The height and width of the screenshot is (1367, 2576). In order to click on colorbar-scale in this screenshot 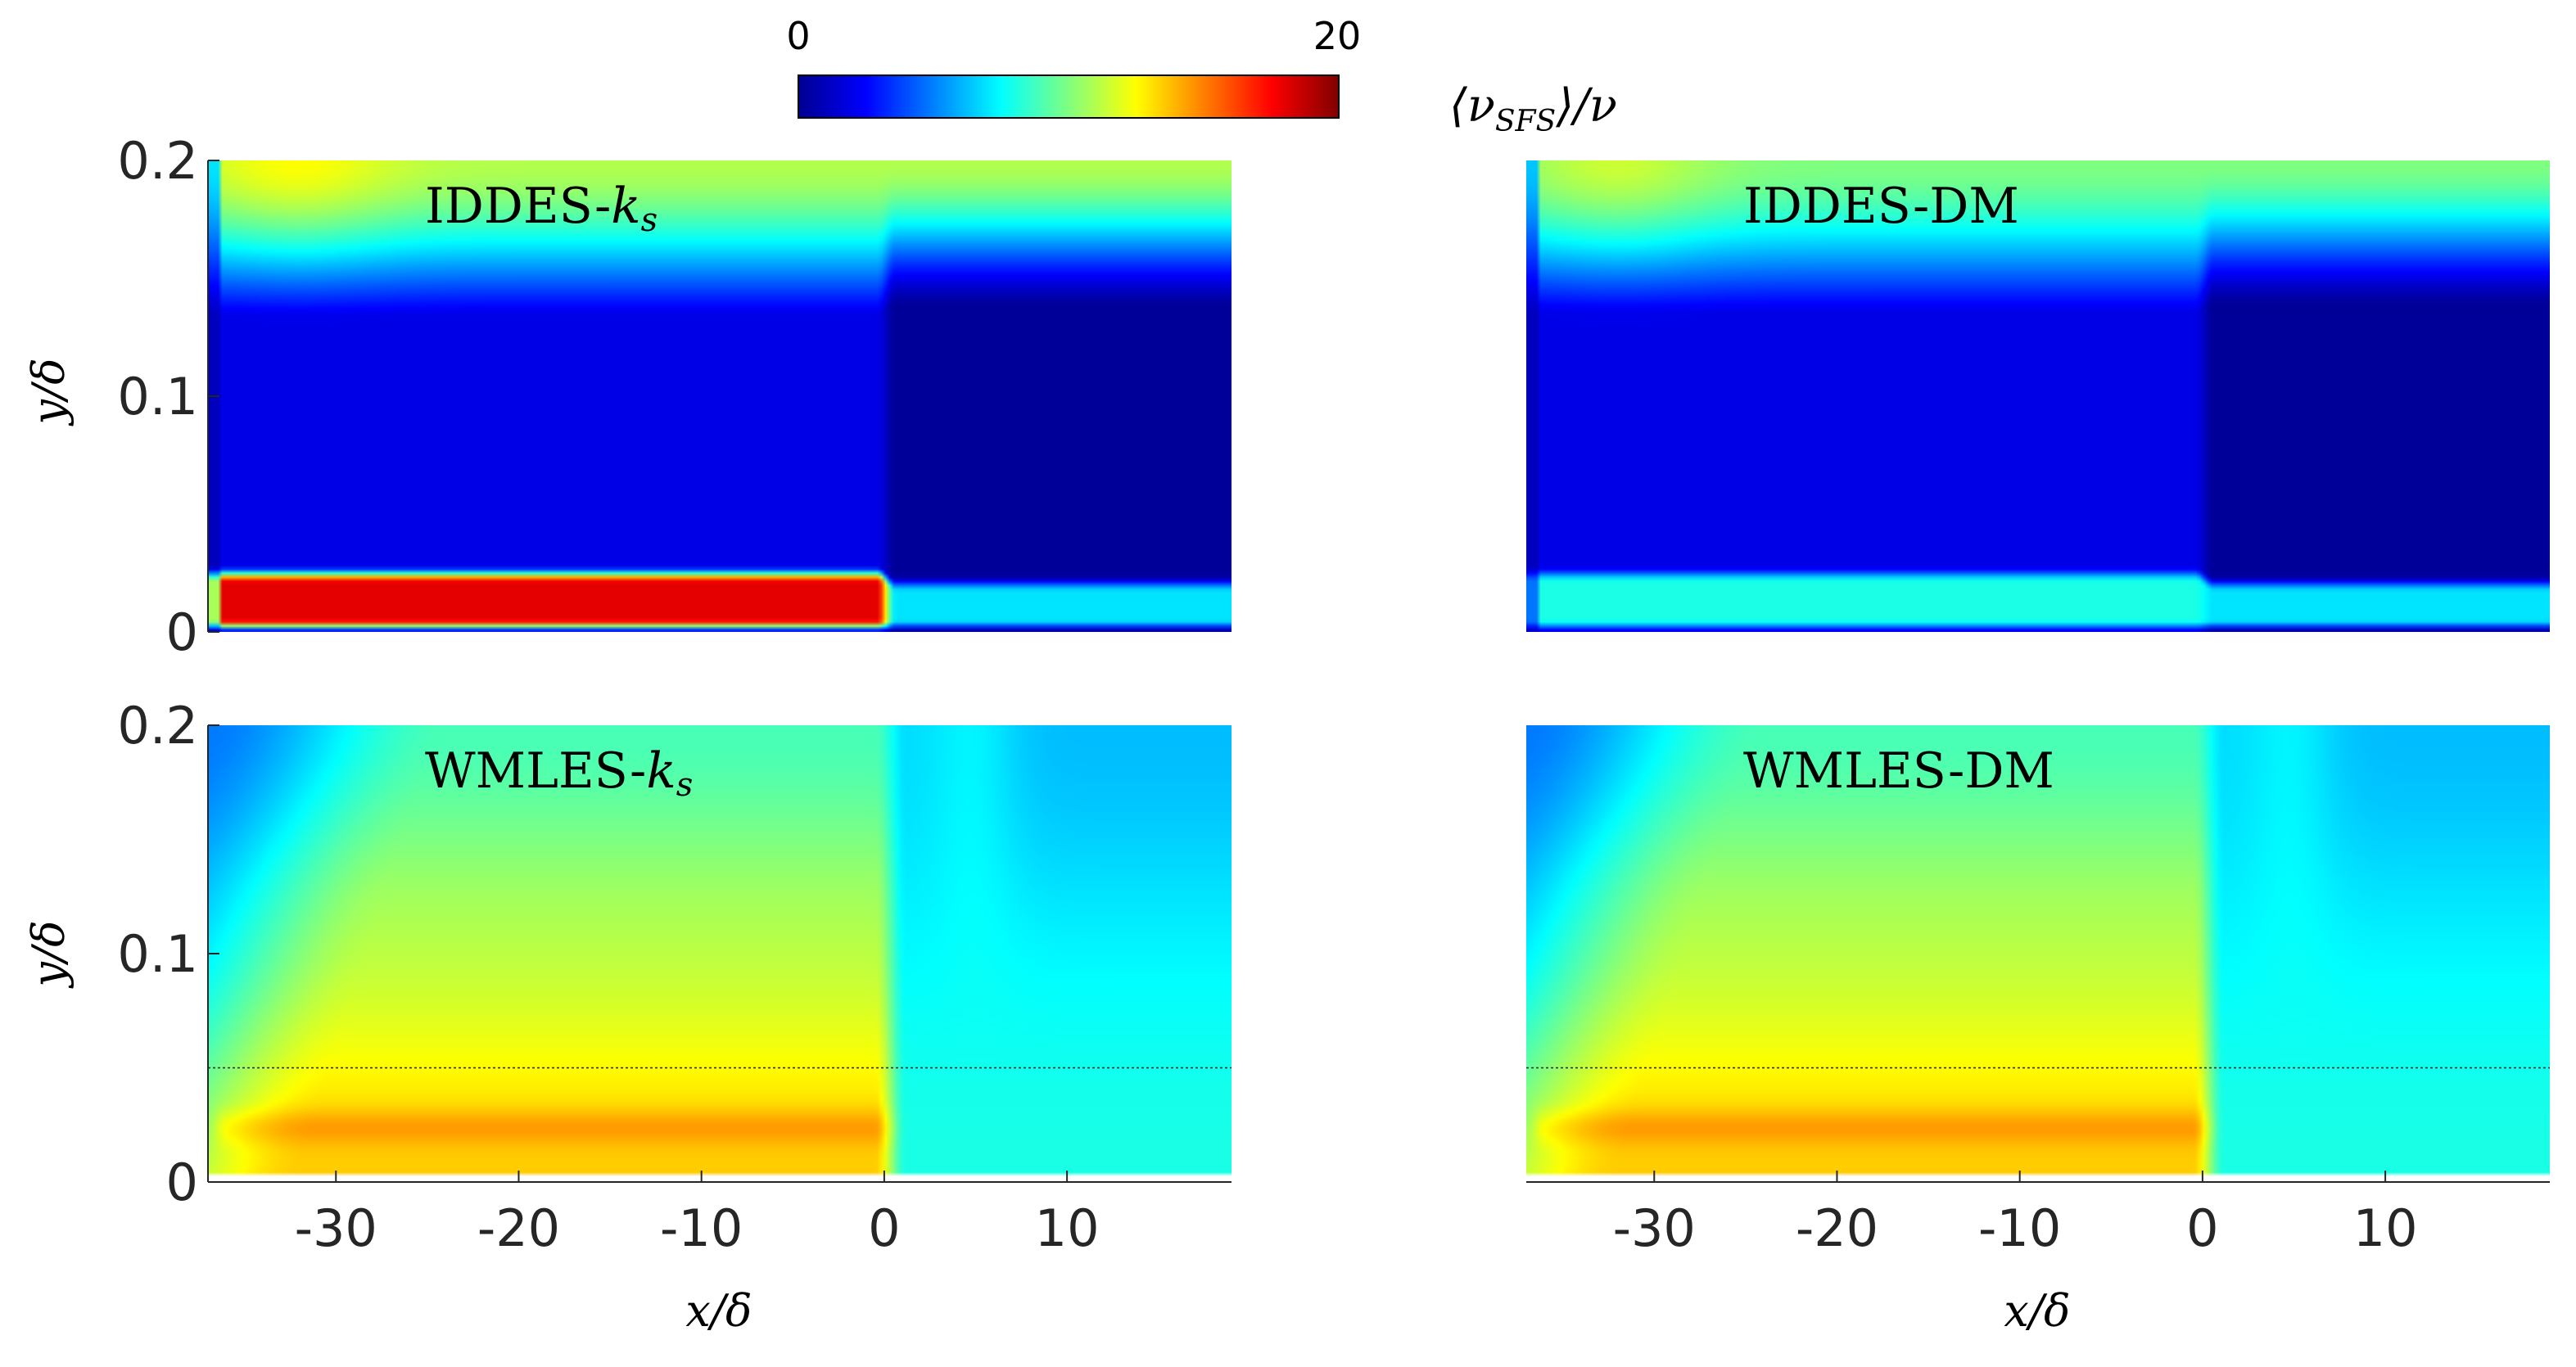, I will do `click(1069, 97)`.